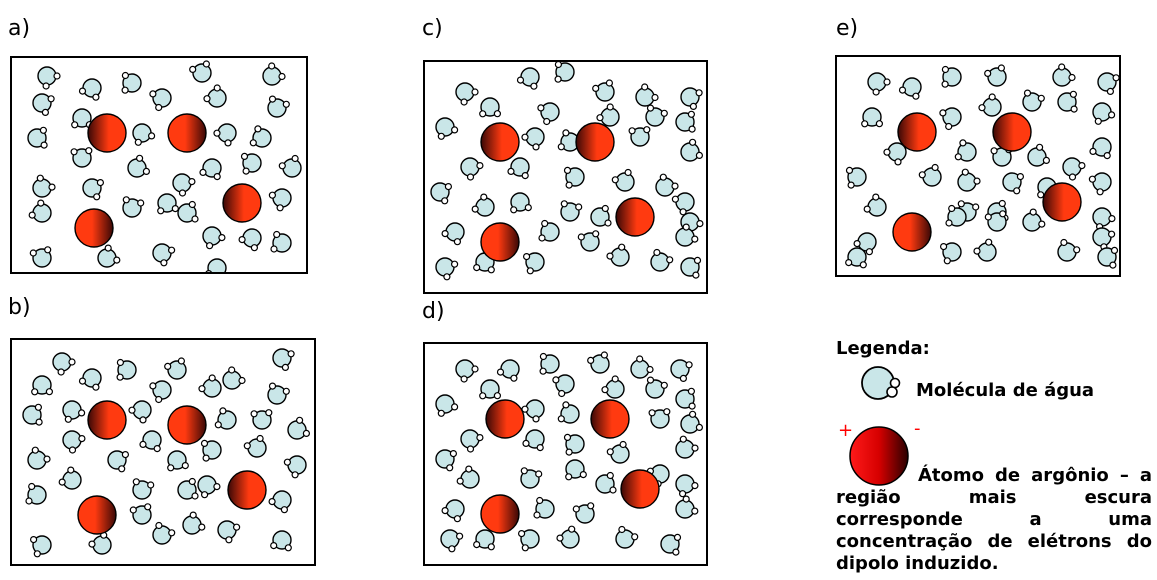 The width and height of the screenshot is (1157, 580). I want to click on panel-label-a: a), so click(19, 28).